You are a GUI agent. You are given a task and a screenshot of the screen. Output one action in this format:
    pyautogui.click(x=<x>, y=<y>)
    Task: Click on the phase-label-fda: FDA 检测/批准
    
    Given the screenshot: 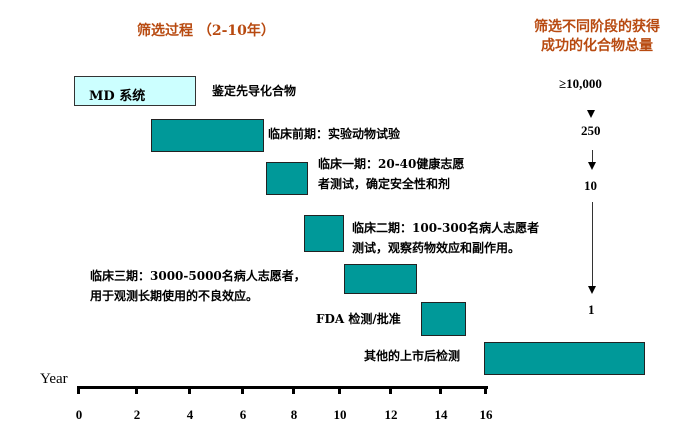 What is the action you would take?
    pyautogui.click(x=358, y=319)
    